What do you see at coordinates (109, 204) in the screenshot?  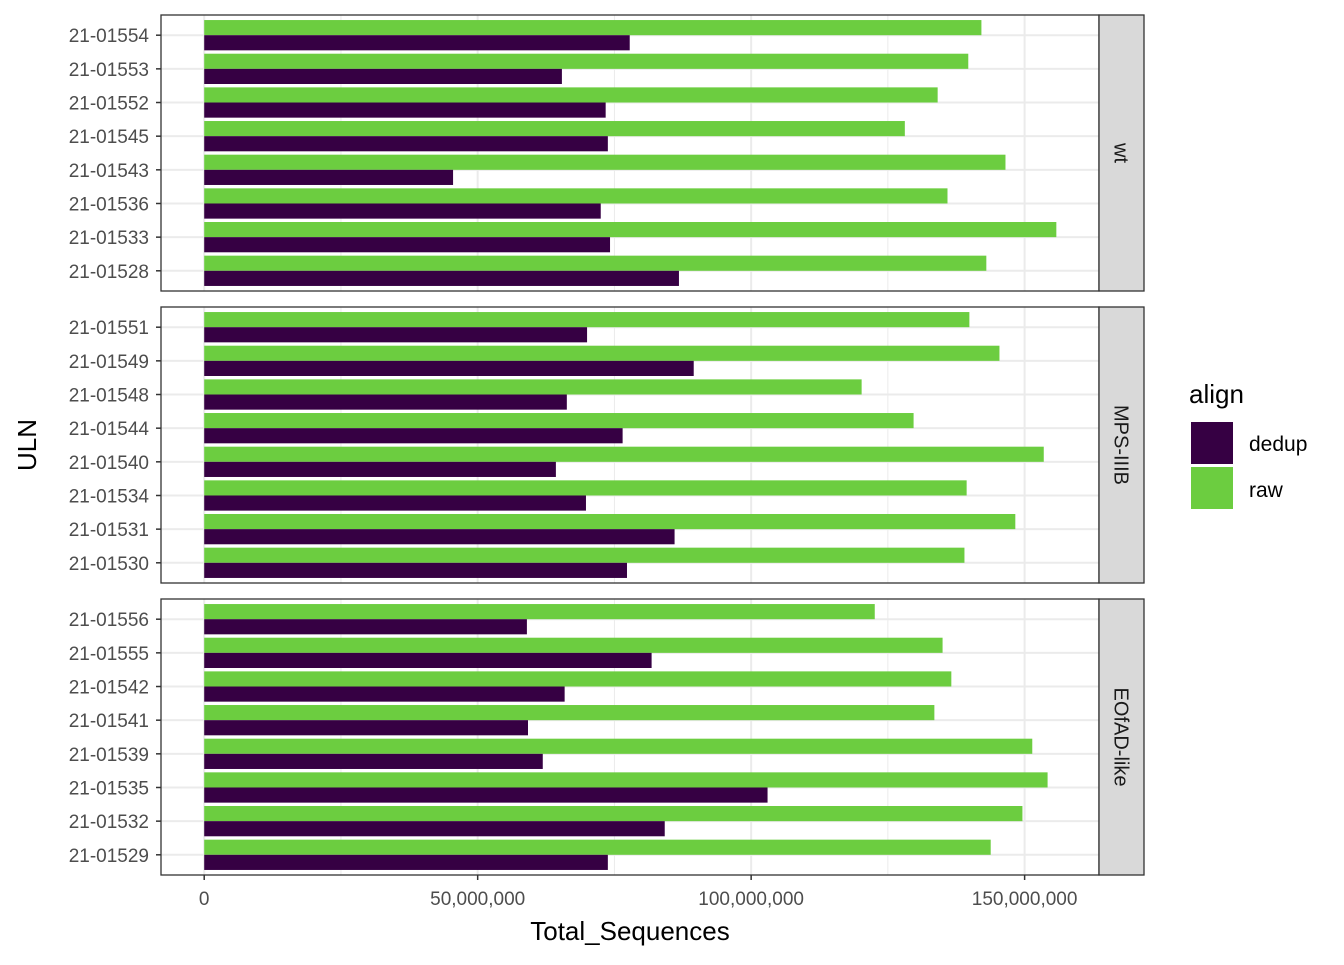 I see `y-tick-label: 21-01536` at bounding box center [109, 204].